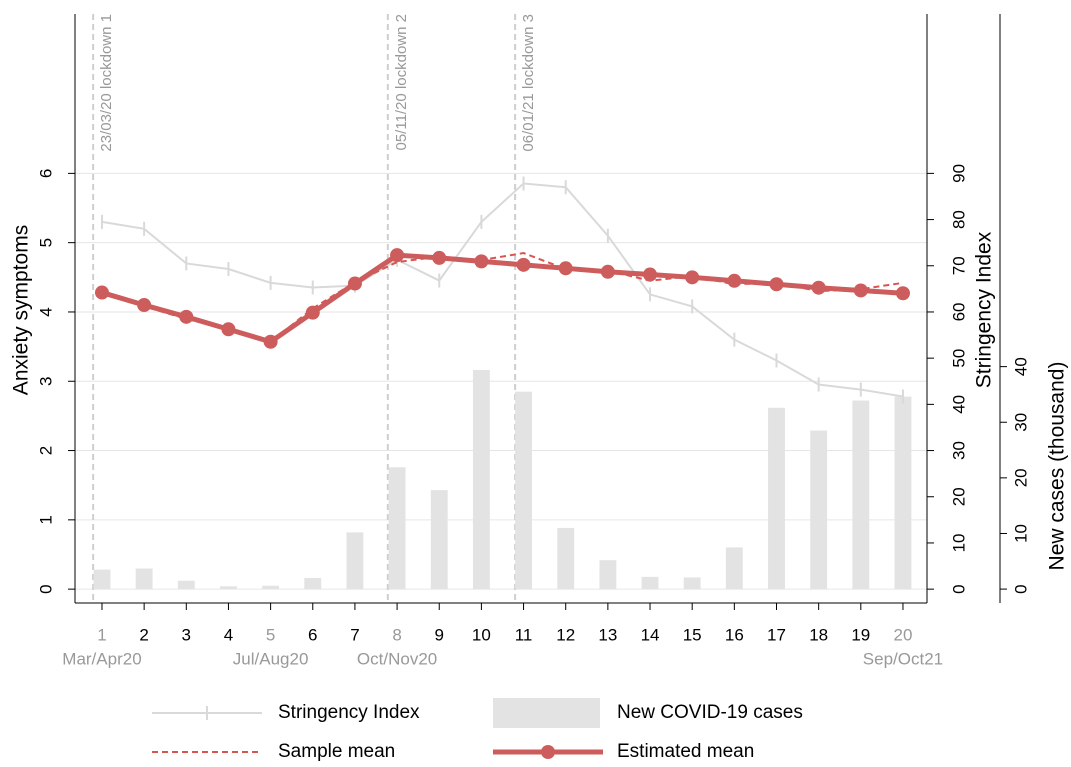 The image size is (1071, 767). I want to click on y3-tick-label: 40, so click(1020, 366).